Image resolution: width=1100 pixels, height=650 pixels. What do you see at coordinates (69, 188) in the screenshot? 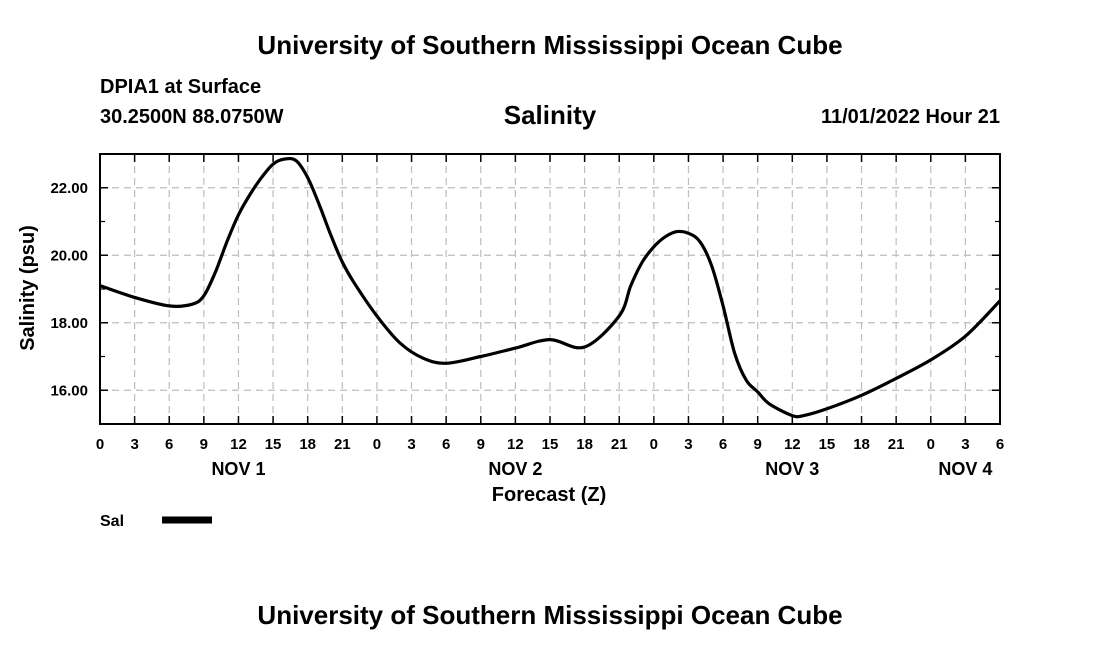
I see `y-tick-label: 22.00` at bounding box center [69, 188].